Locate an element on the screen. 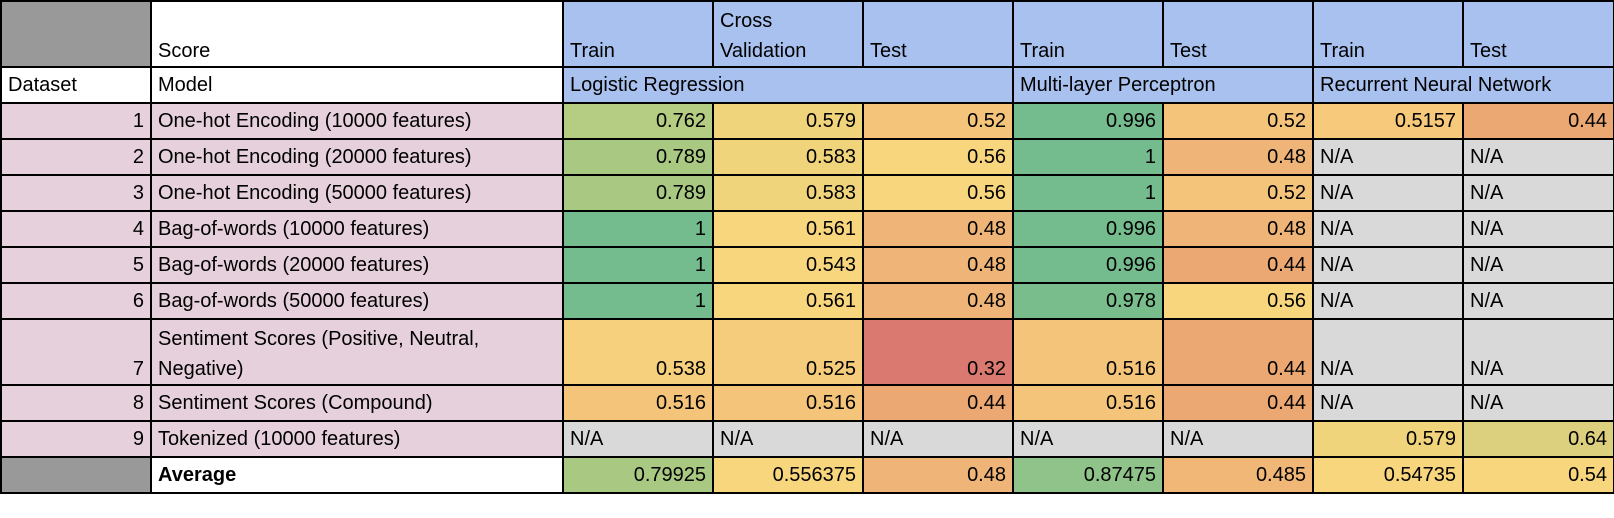  col-header-rnn-test: Test is located at coordinates (1538, 34).